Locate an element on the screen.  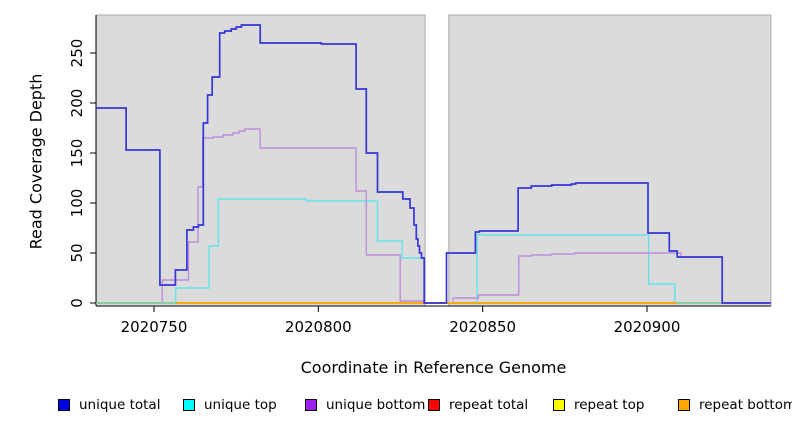
legend-item-repeat-total: repeat total is located at coordinates (478, 405).